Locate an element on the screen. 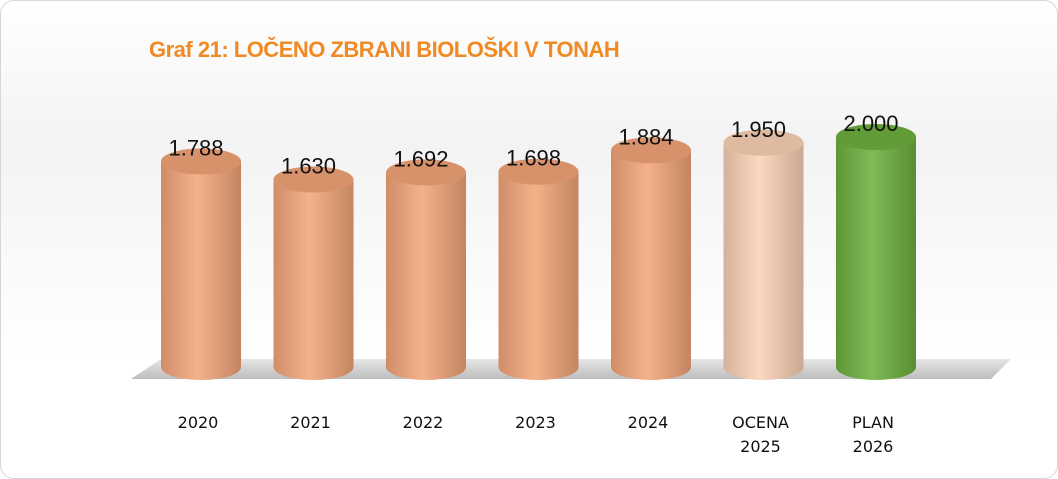 This screenshot has height=479, width=1058. x-tick-label: 2022 is located at coordinates (423, 422).